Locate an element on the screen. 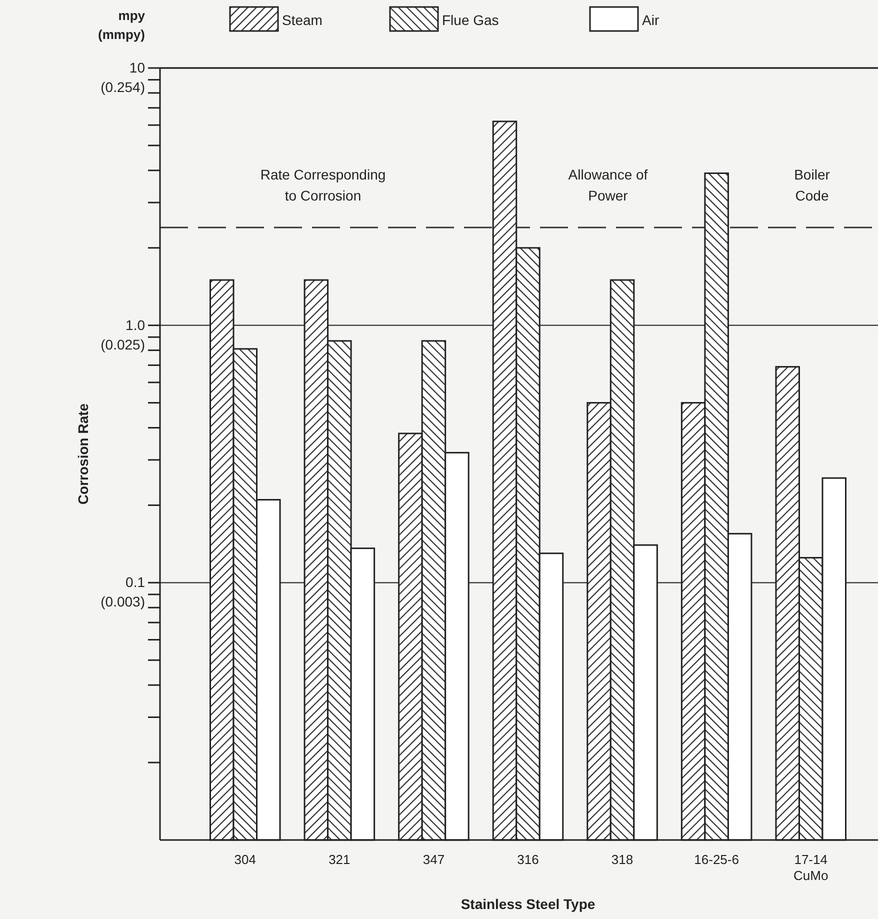 Image resolution: width=878 pixels, height=919 pixels. y-tick-label: 1.0 is located at coordinates (136, 324).